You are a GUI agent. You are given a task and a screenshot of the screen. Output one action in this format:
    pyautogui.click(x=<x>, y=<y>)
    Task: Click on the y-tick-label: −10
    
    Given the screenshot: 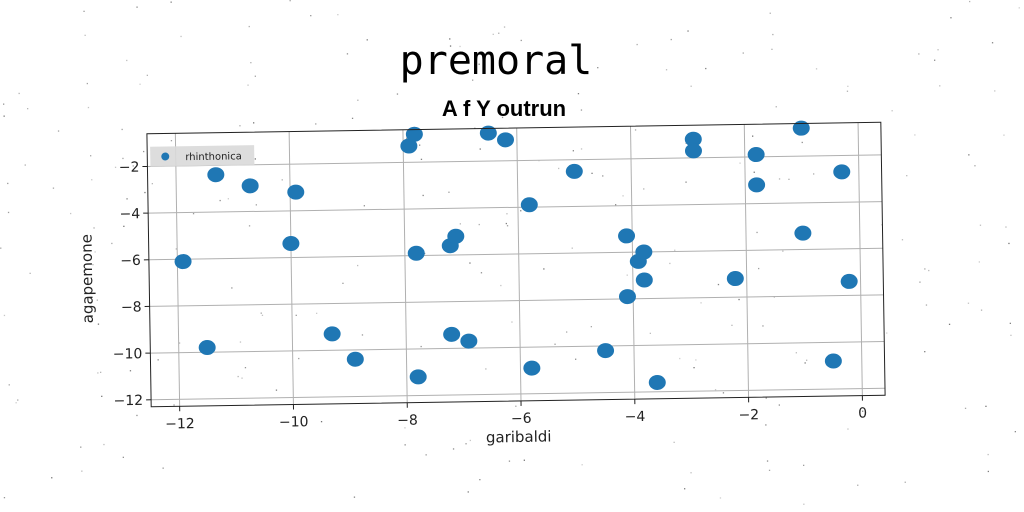 What is the action you would take?
    pyautogui.click(x=128, y=354)
    